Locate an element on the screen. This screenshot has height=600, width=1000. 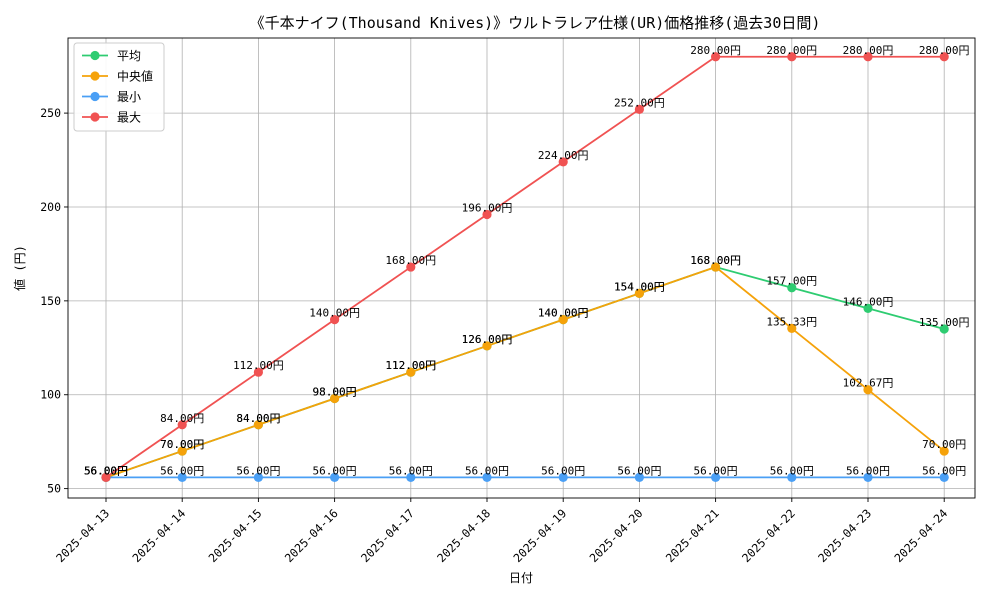
x-axis-label: 日付 is located at coordinates (521, 578).